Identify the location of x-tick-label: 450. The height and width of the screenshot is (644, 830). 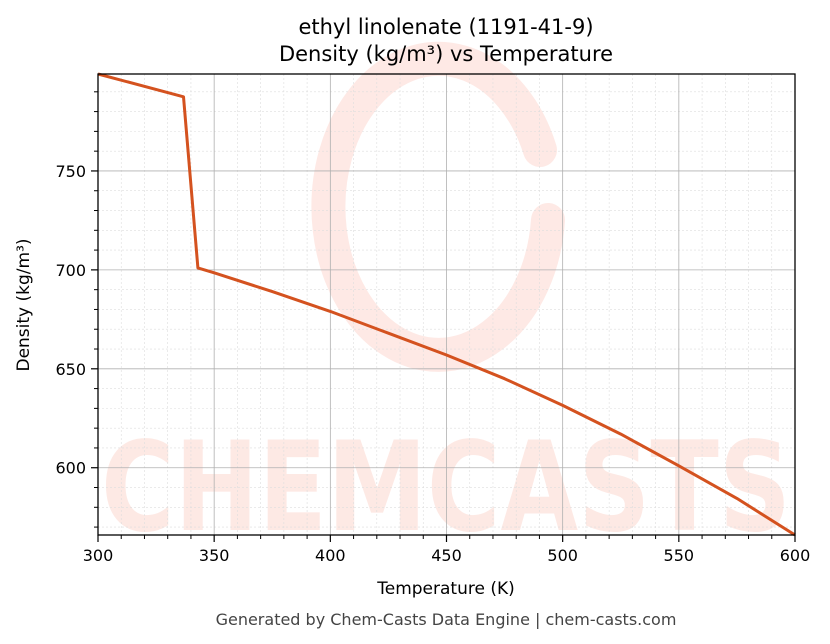
(446, 555).